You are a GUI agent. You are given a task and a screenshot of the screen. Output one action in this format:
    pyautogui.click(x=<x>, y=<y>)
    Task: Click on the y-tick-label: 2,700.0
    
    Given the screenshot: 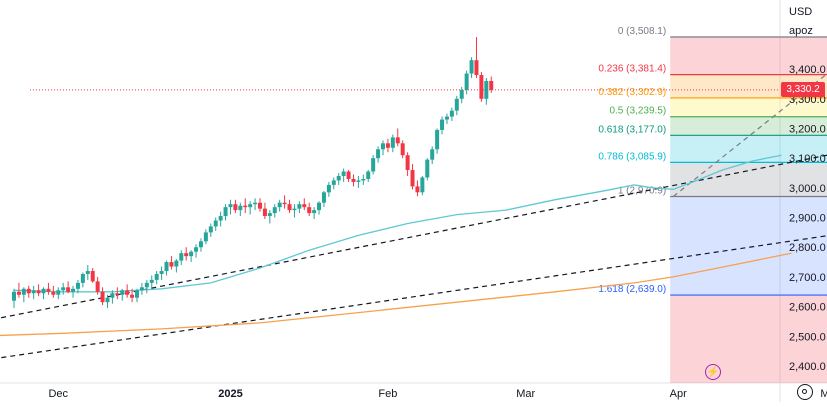 What is the action you would take?
    pyautogui.click(x=807, y=278)
    